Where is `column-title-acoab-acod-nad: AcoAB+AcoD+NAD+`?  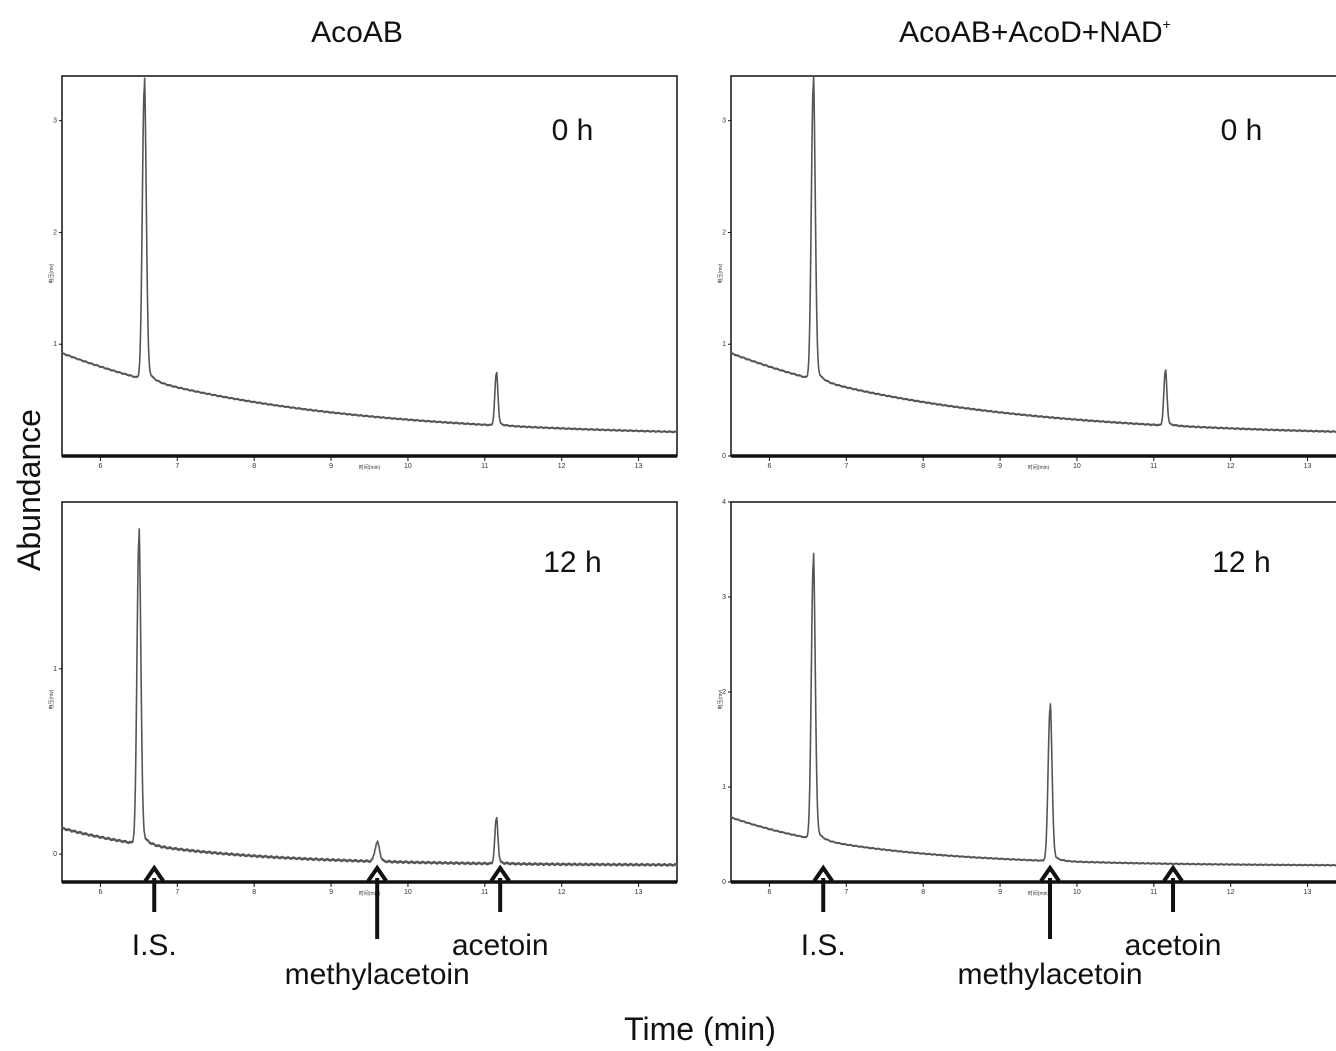 column-title-acoab-acod-nad: AcoAB+AcoD+NAD+ is located at coordinates (1035, 32).